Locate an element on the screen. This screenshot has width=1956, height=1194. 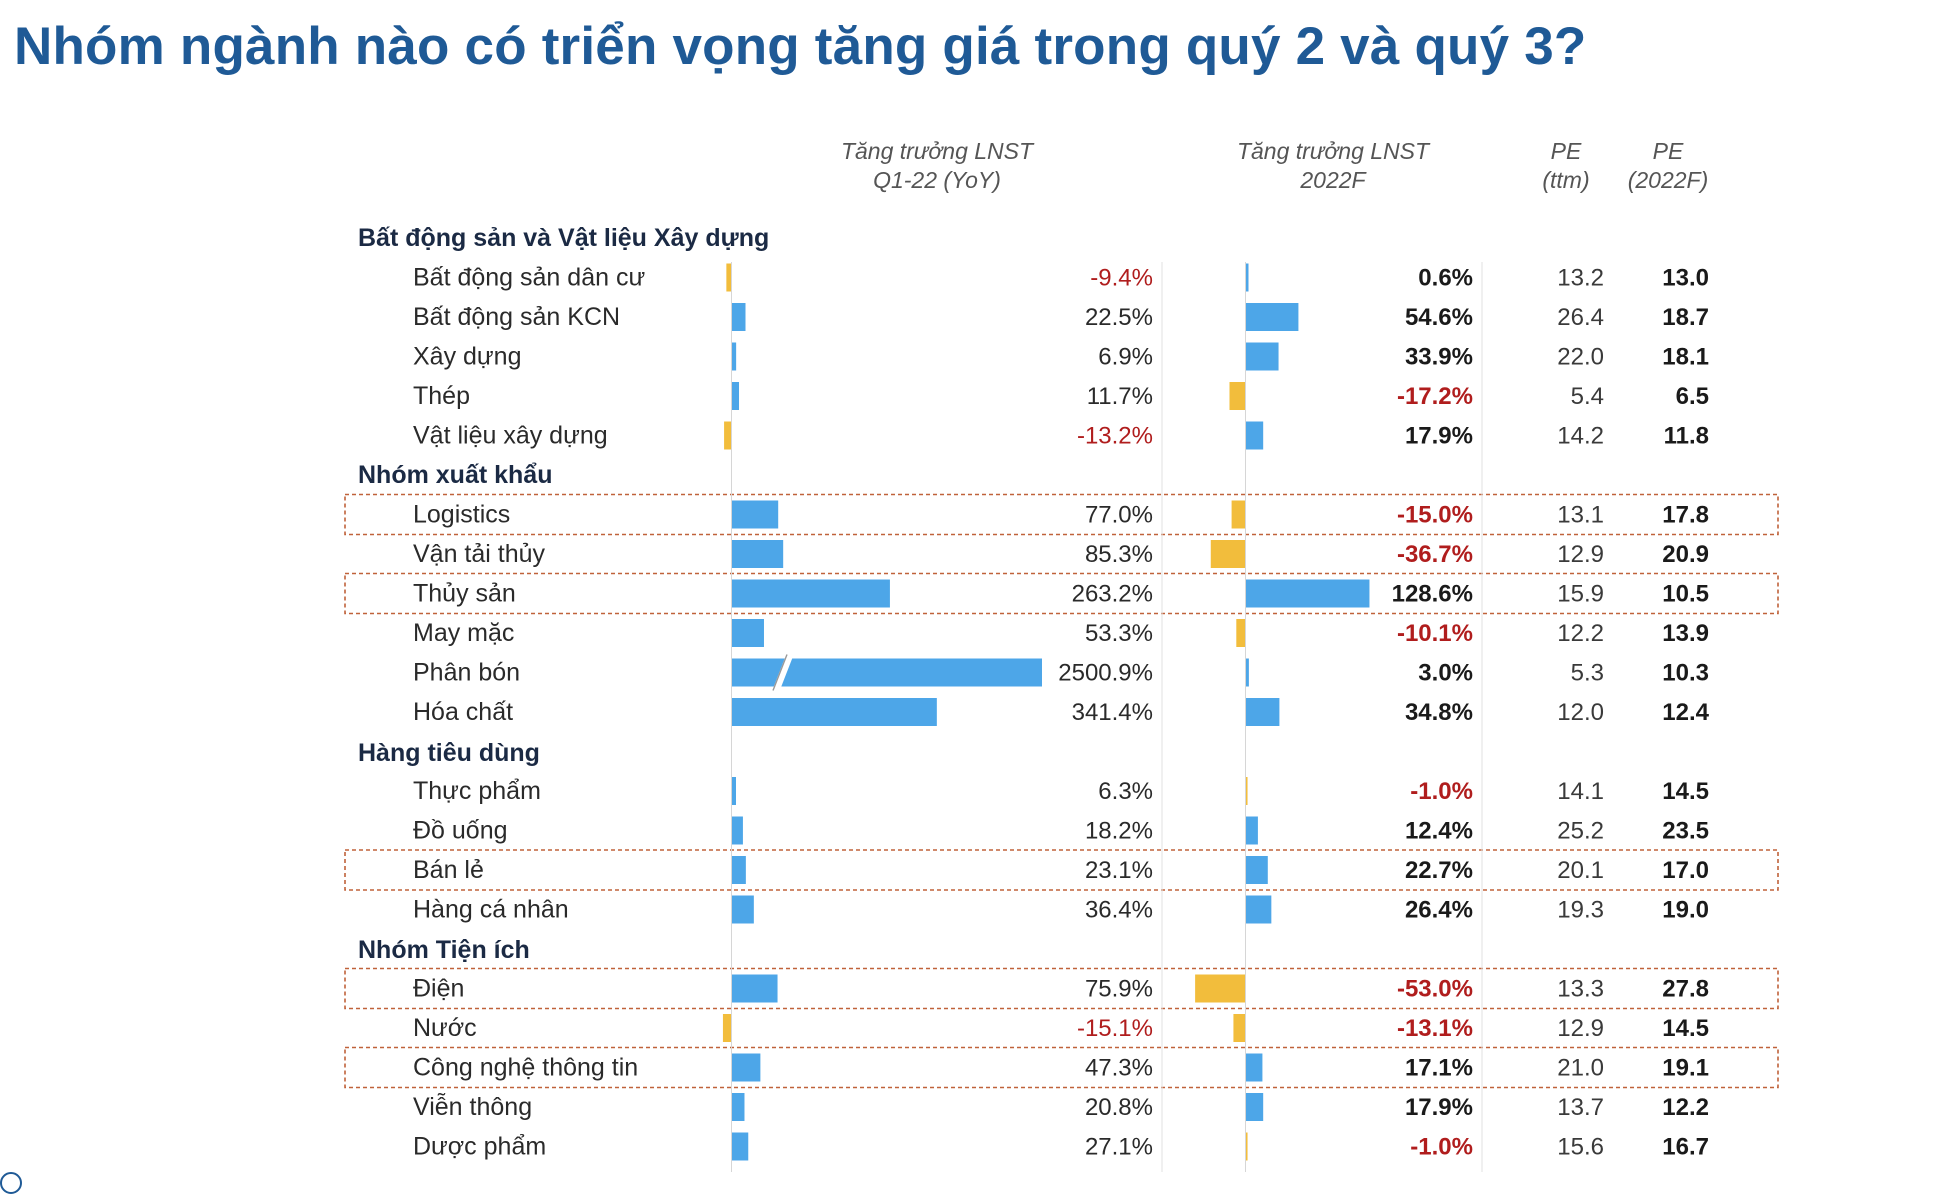
fy-value-label: -36.7% is located at coordinates (1435, 554).